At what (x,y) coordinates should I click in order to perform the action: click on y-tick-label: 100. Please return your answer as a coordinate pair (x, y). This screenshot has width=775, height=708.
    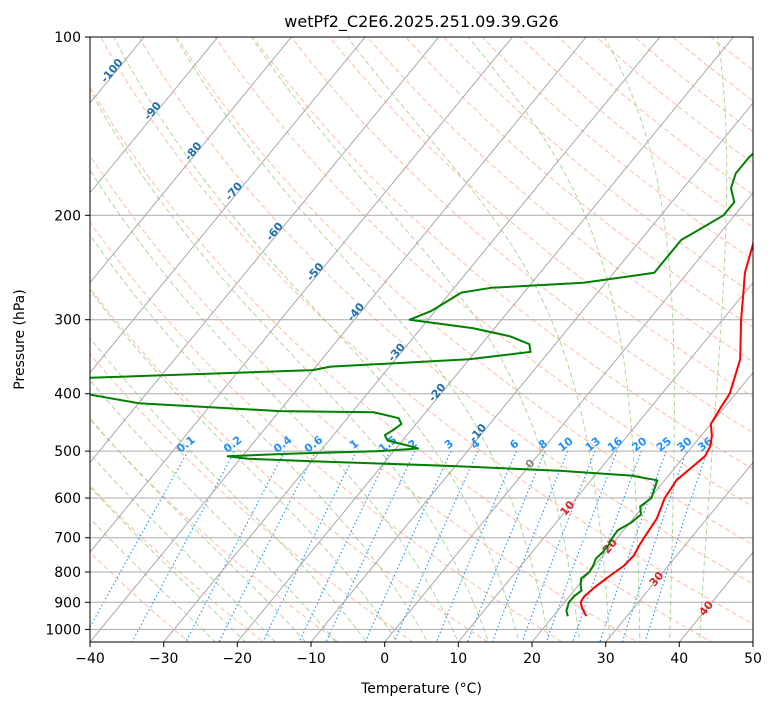
    Looking at the image, I should click on (67, 38).